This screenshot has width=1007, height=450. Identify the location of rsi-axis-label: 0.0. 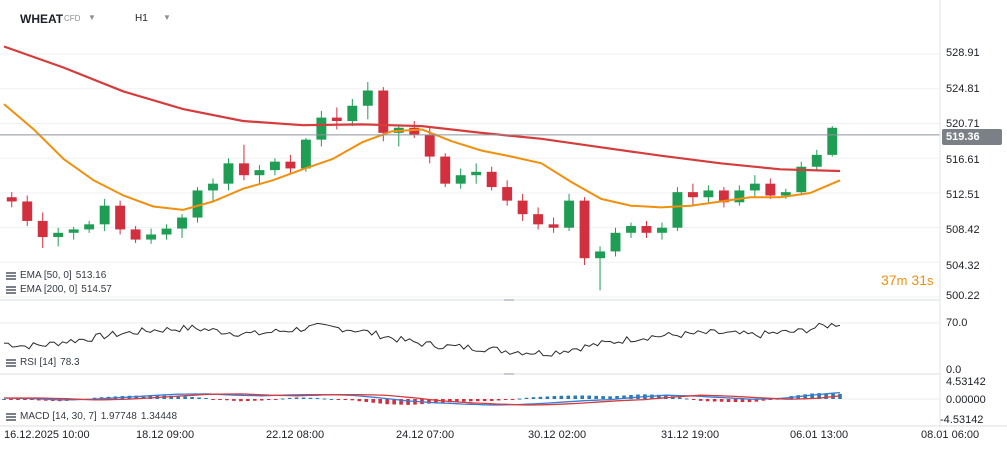
(954, 370).